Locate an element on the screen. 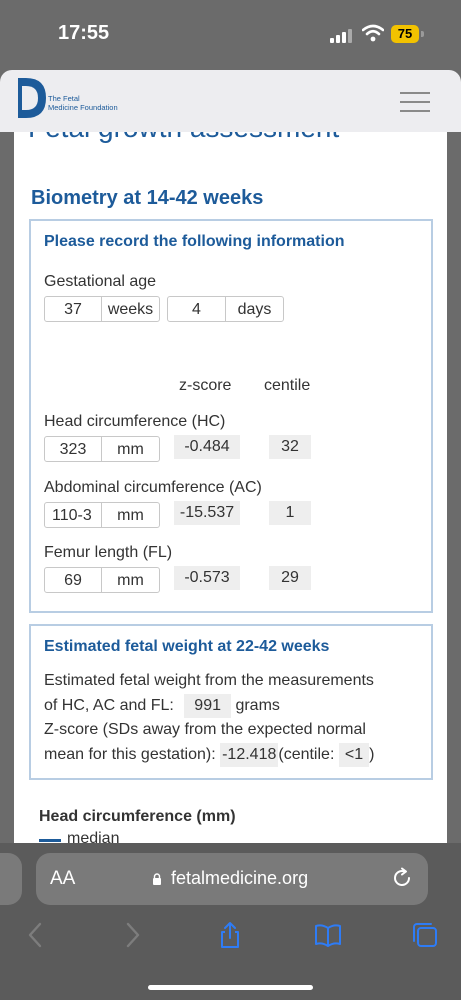 Image resolution: width=461 pixels, height=1000 pixels. fl-centile: 29 is located at coordinates (290, 578).